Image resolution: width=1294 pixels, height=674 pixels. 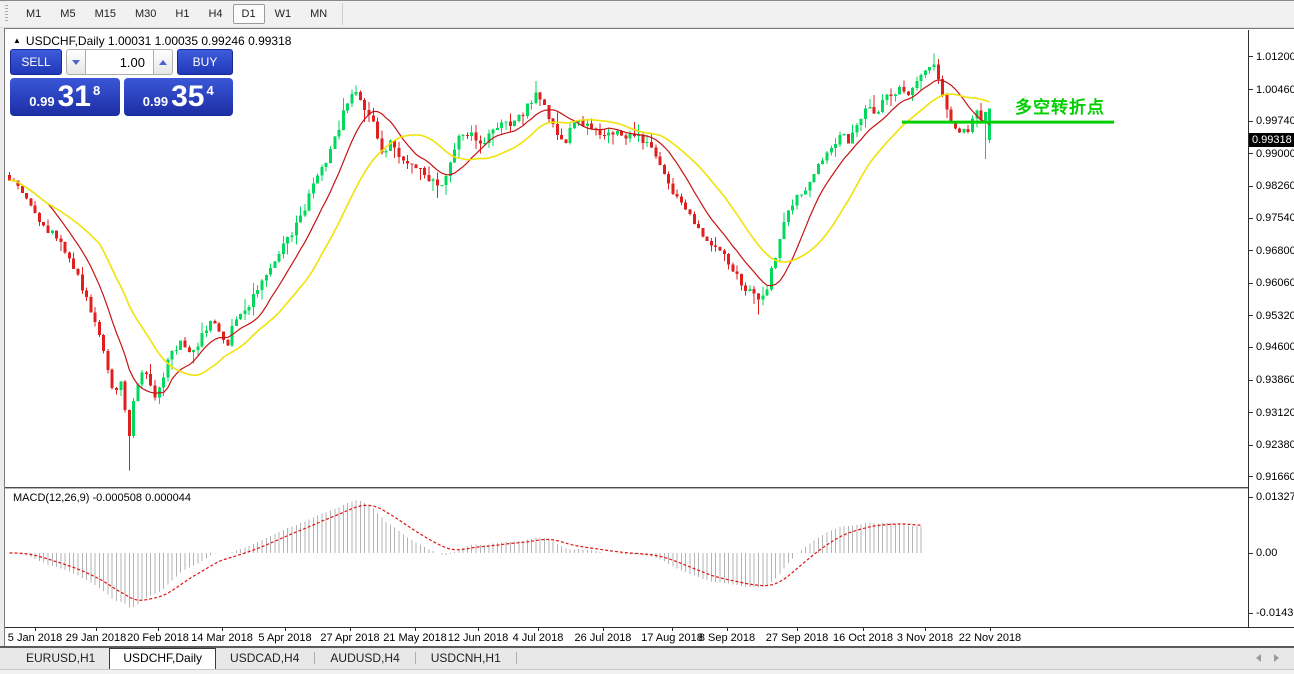 I want to click on price-axis-label: 0.99000, so click(x=1275, y=153).